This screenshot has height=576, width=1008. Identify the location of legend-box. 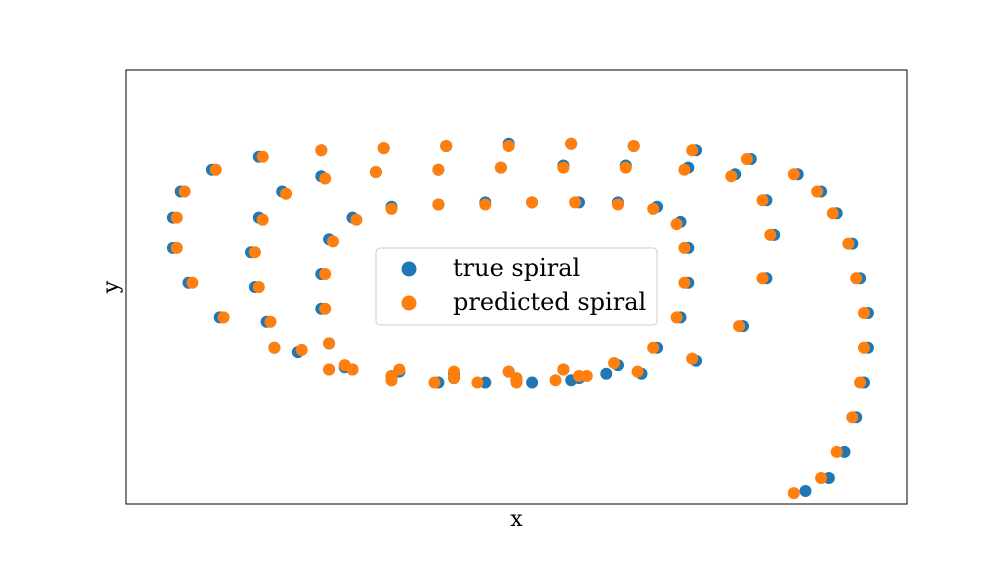
(516, 286).